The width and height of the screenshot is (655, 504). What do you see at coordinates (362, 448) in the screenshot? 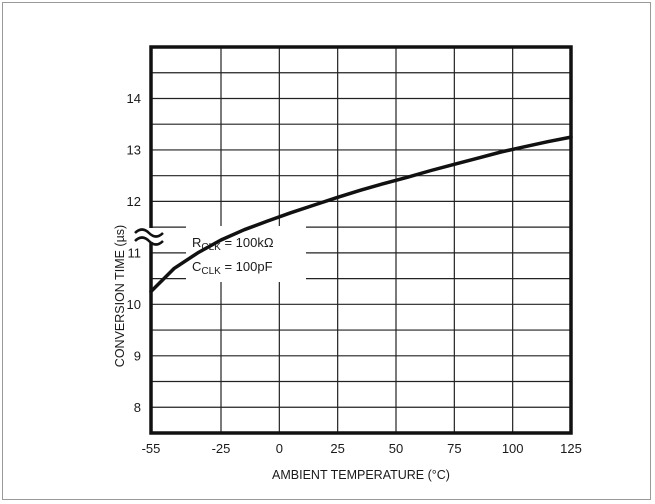
I see `x-tick-labels: -55 -25 0 25 50 75 100 125` at bounding box center [362, 448].